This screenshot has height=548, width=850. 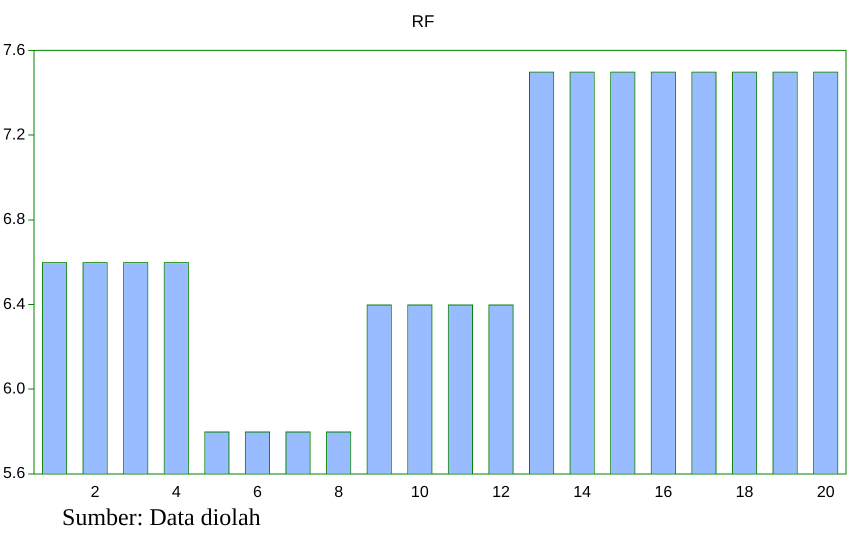 What do you see at coordinates (14, 304) in the screenshot?
I see `y-tick-label: 6.4` at bounding box center [14, 304].